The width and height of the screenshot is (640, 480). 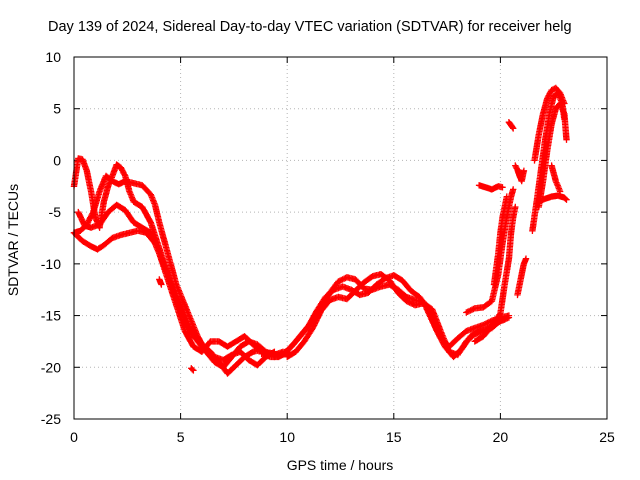 I want to click on y-tick-label: 5, so click(x=57, y=109).